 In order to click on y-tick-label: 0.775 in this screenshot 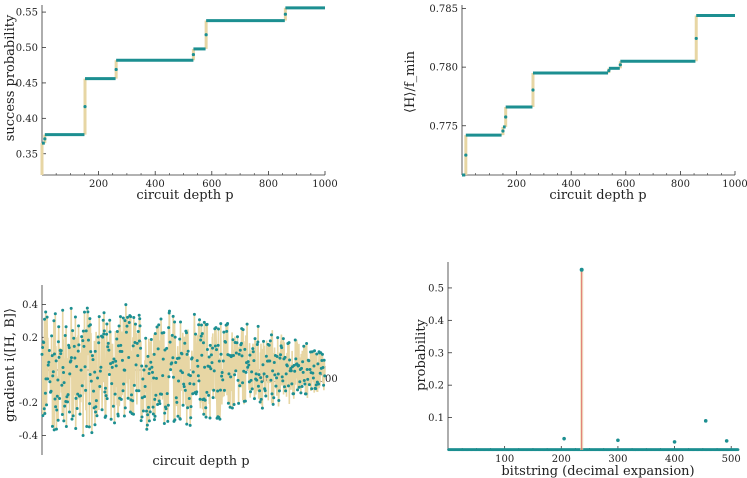, I will do `click(443, 126)`.